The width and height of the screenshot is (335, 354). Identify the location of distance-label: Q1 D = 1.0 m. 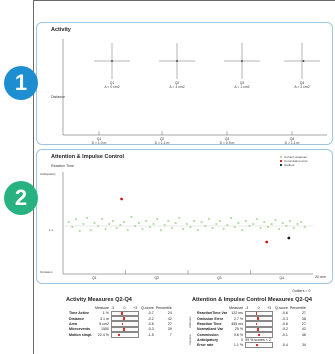
(99, 141).